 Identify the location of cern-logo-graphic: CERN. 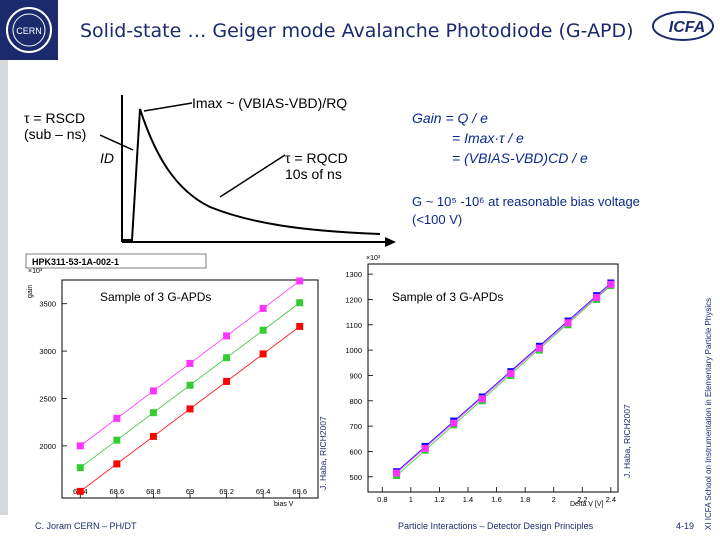
(29, 30).